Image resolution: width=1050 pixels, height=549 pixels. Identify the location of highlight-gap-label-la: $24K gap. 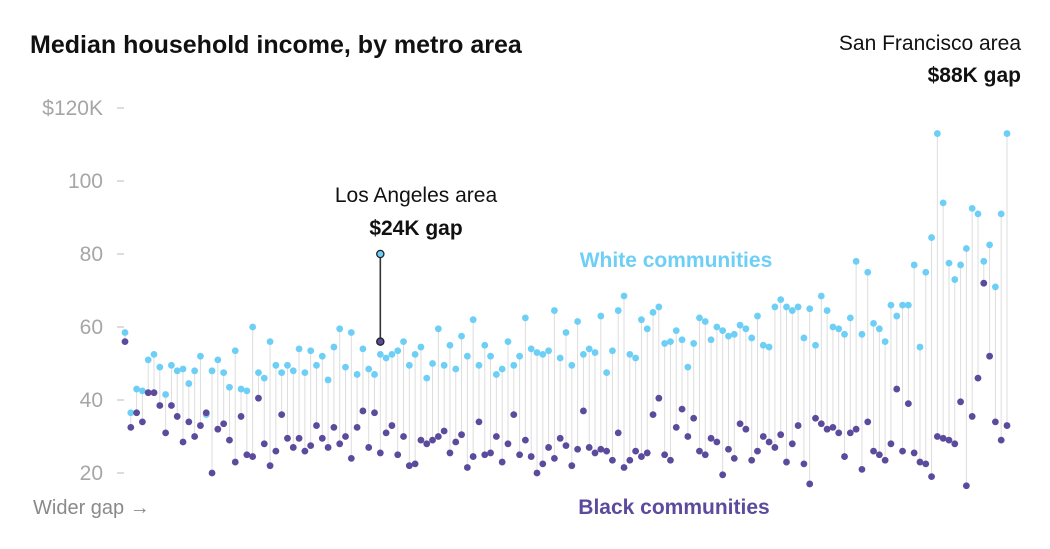
(415, 228).